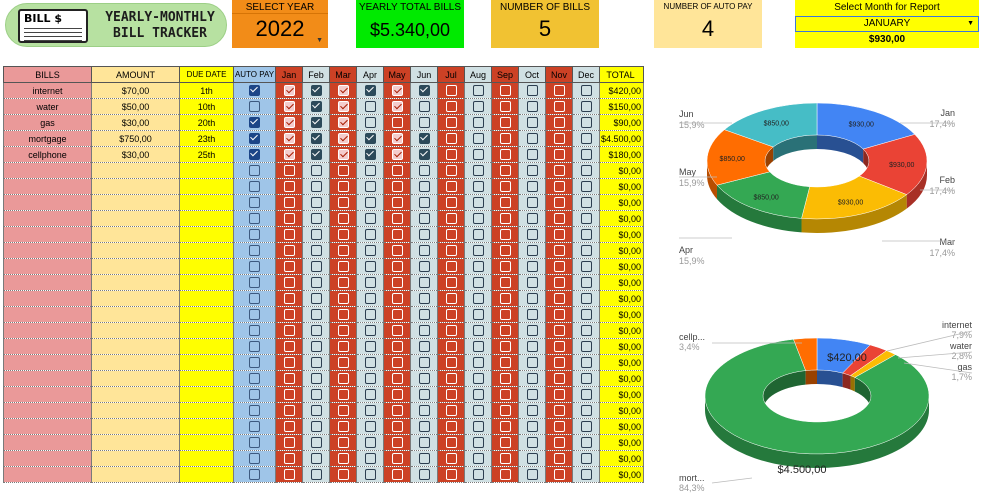  I want to click on amount-cell: $750,00, so click(135, 138).